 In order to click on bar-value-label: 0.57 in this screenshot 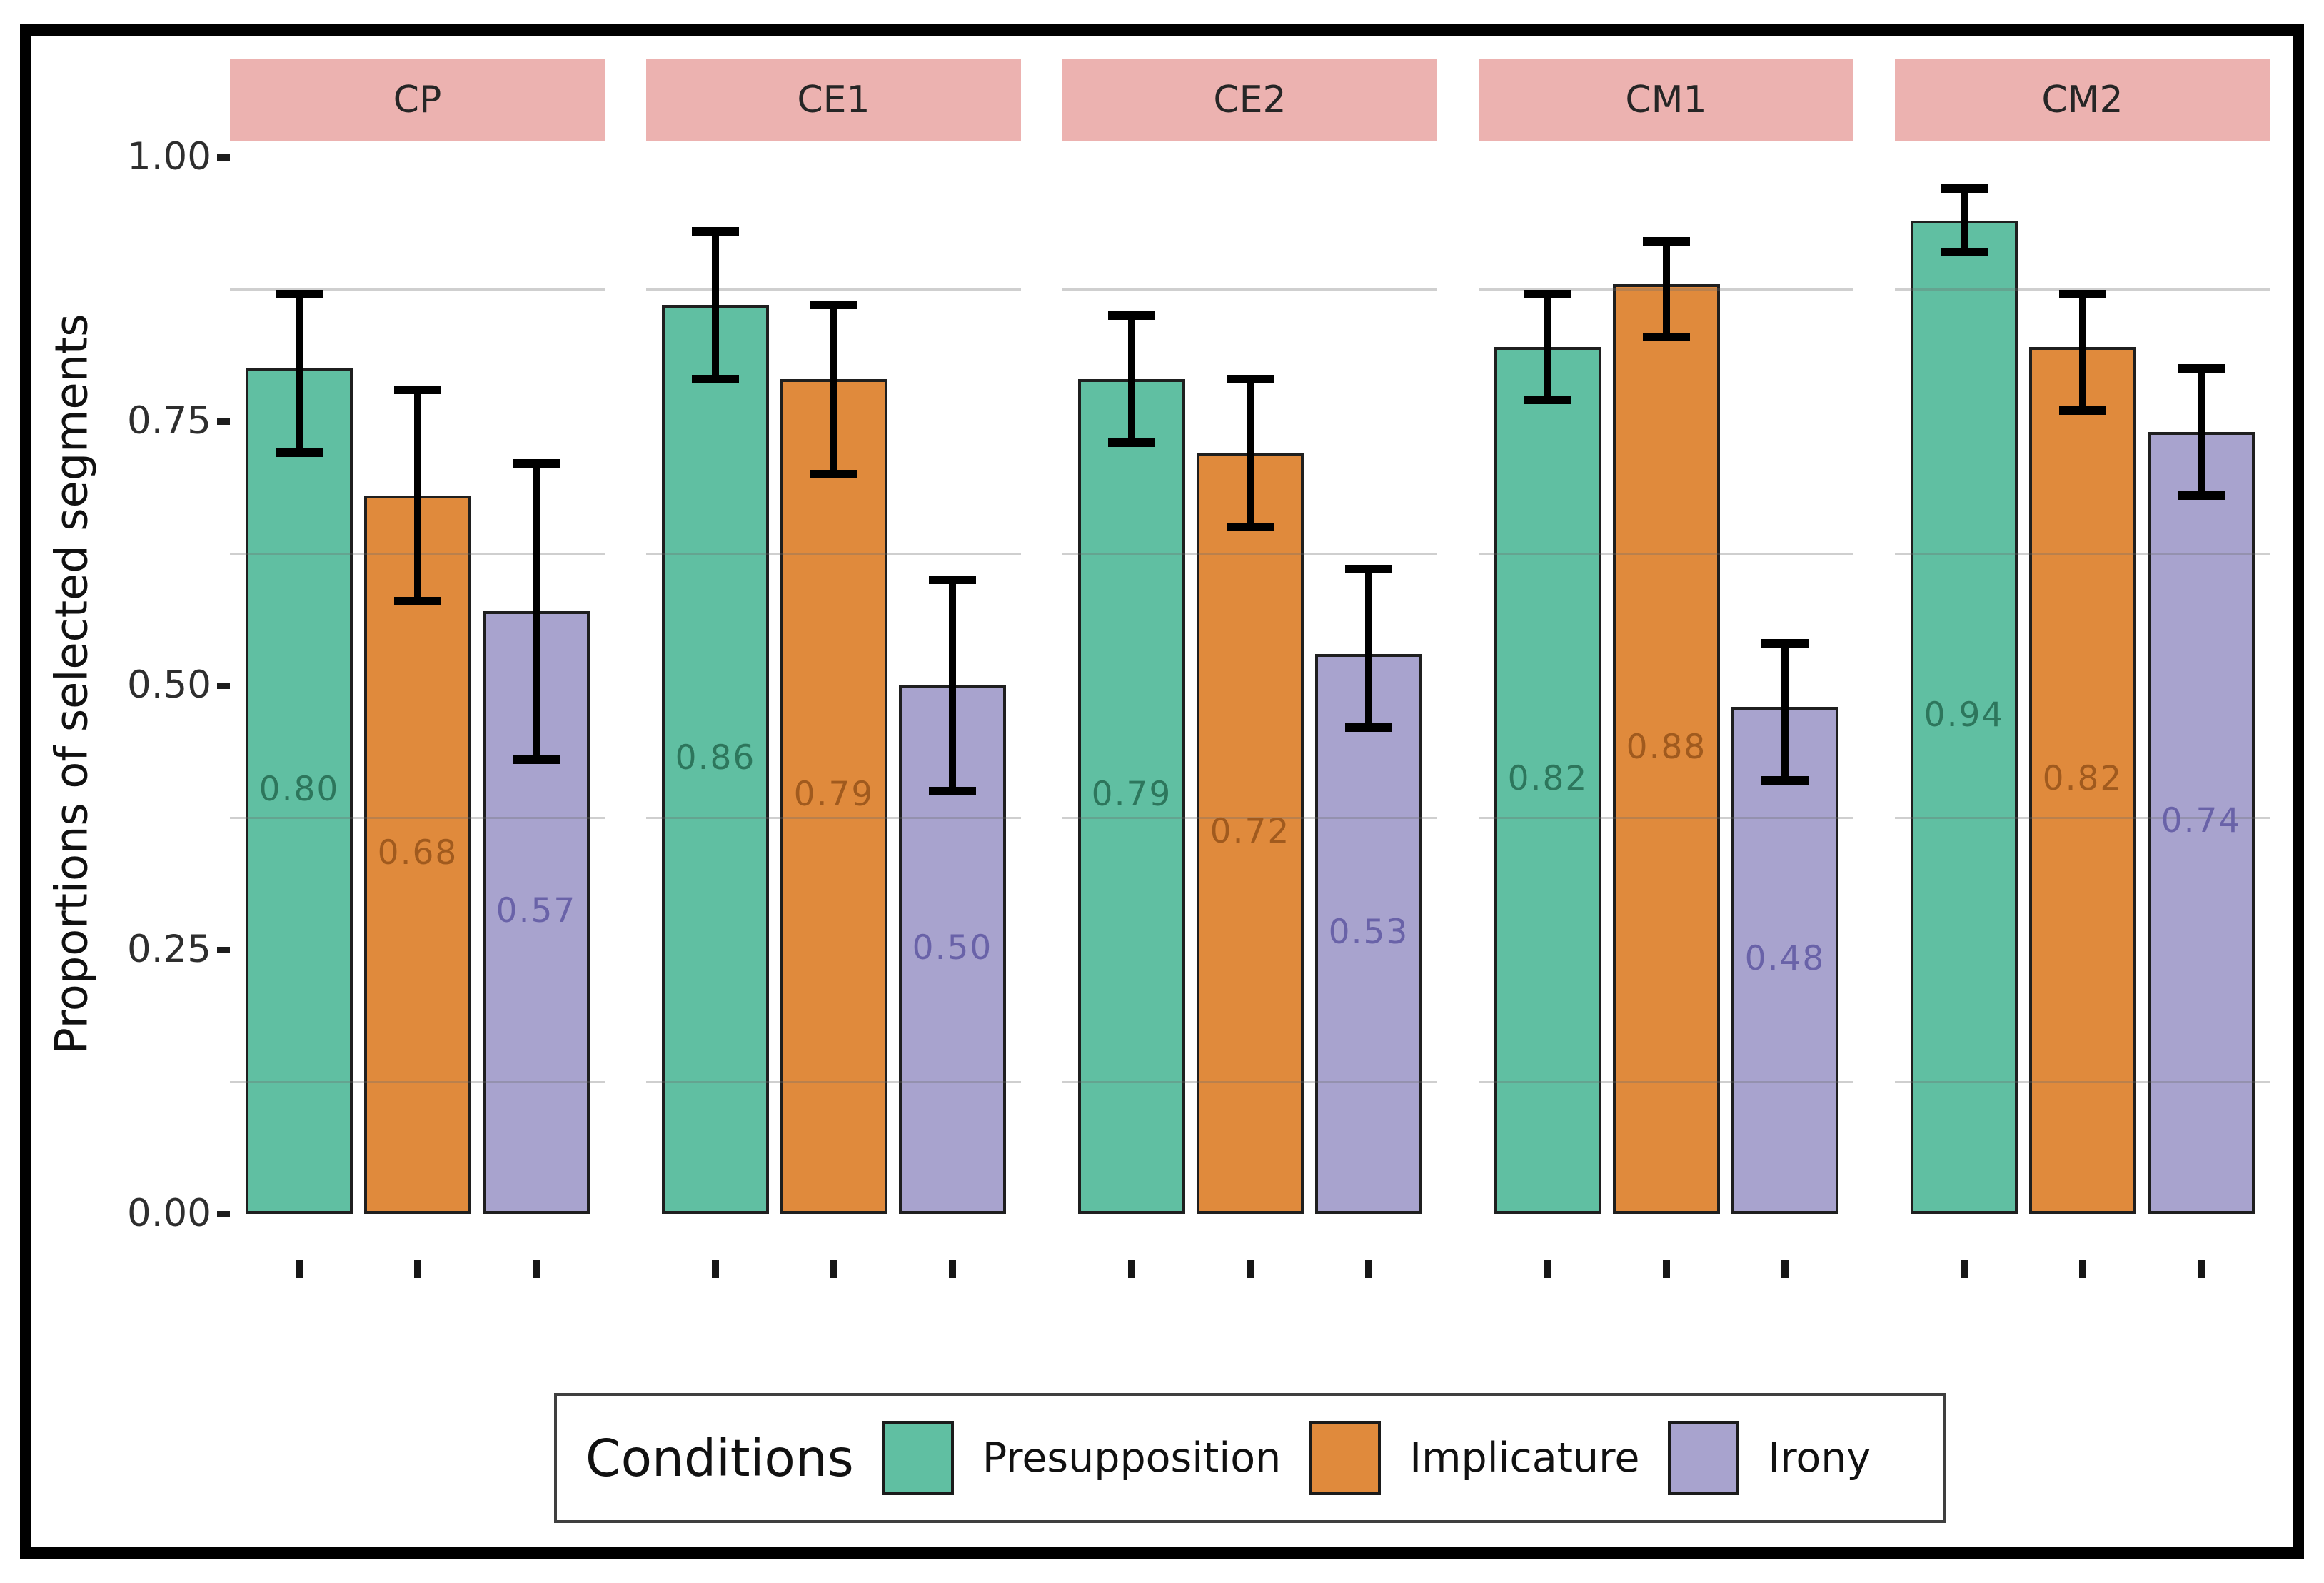, I will do `click(536, 911)`.